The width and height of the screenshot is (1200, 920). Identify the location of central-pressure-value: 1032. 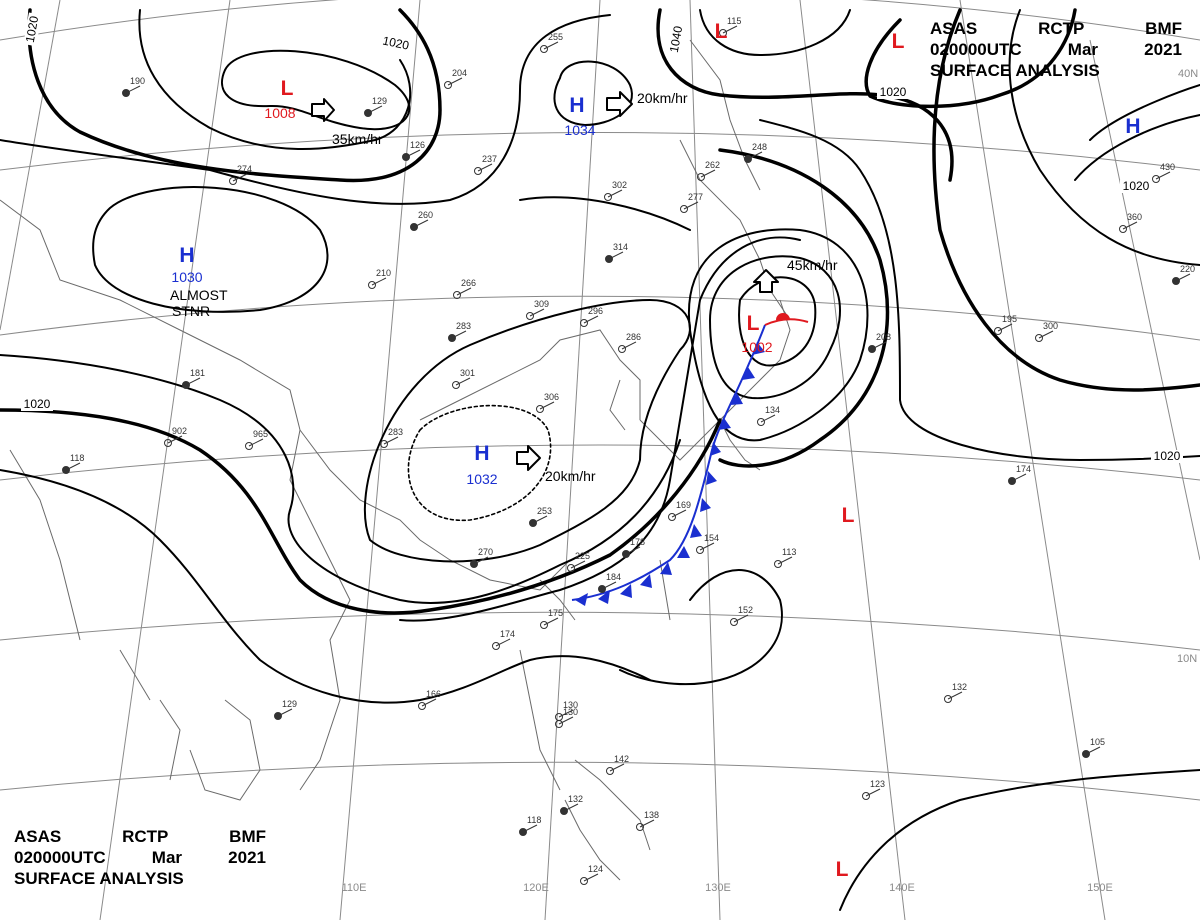
(481, 479).